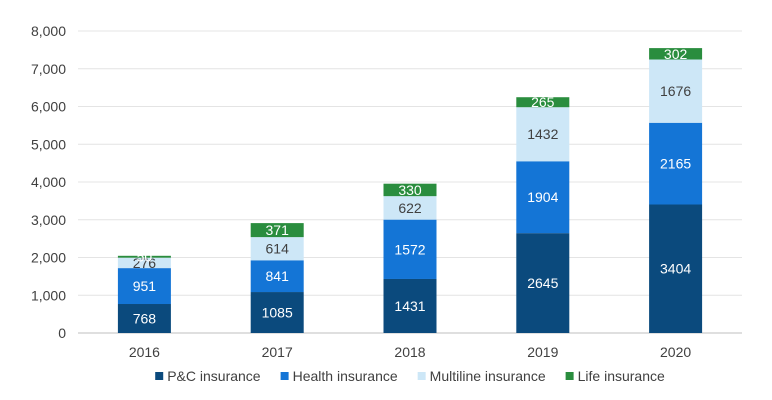 The image size is (772, 400). I want to click on data-label: 3404, so click(675, 269).